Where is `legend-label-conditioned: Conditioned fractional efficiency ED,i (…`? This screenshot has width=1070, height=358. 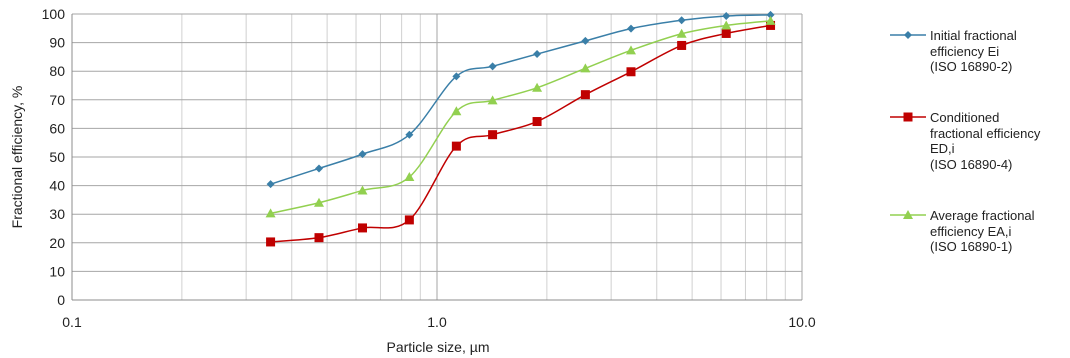 legend-label-conditioned: Conditioned fractional efficiency ED,i (… is located at coordinates (985, 141).